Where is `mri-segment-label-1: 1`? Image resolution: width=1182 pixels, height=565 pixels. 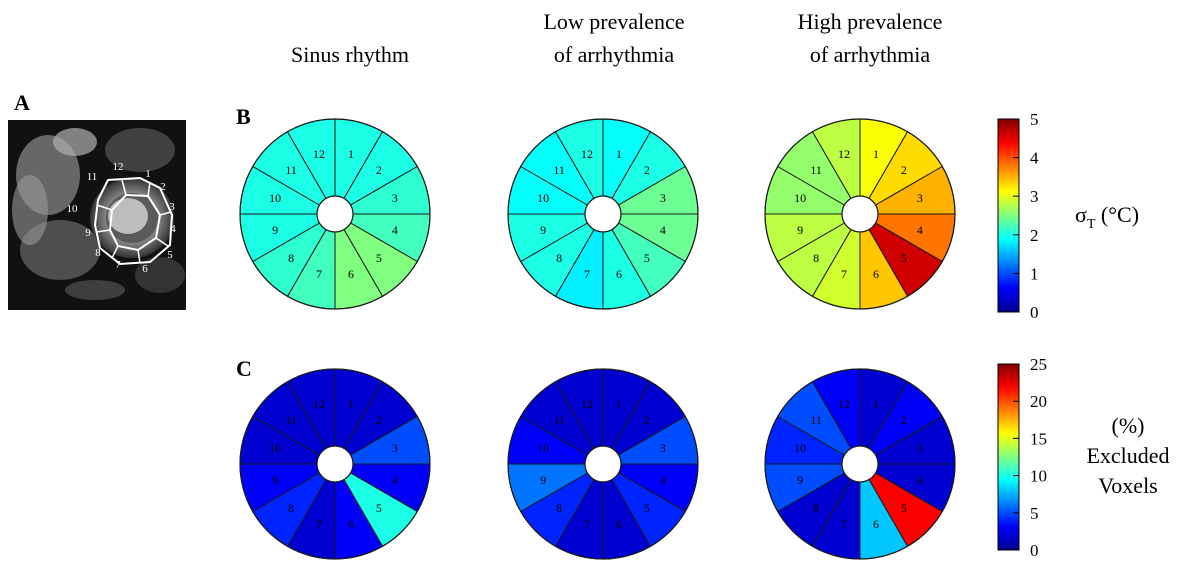
mri-segment-label-1: 1 is located at coordinates (148, 174).